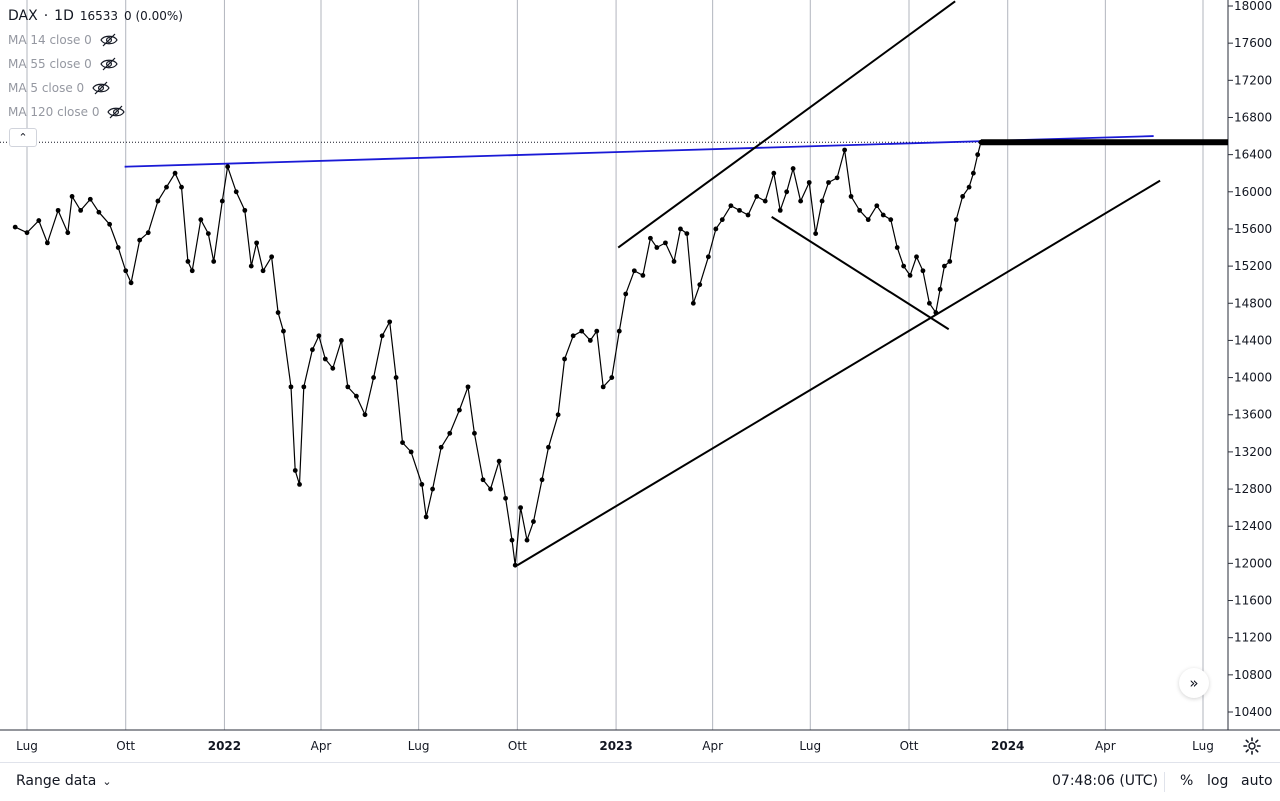  Describe the element at coordinates (125, 746) in the screenshot. I see `x-tick-label: Ott` at that location.